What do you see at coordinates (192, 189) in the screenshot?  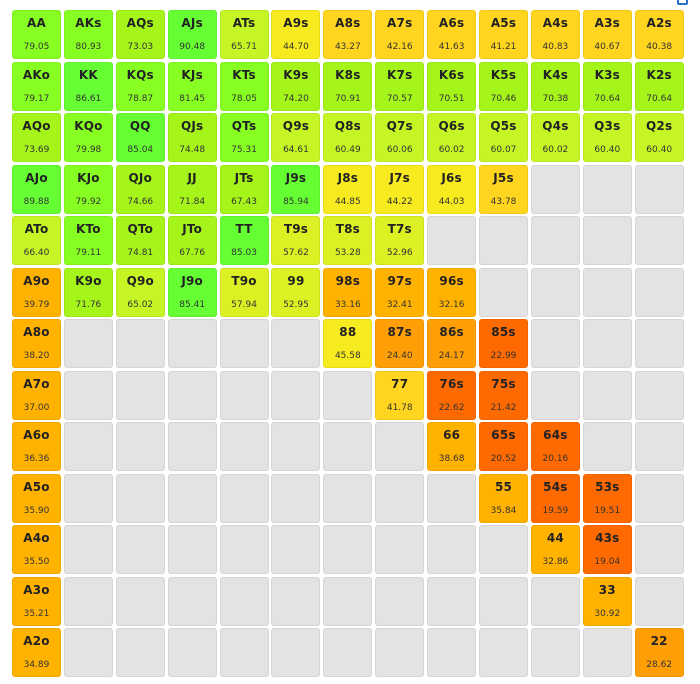 I see `hand-cell-jj: JJ 71.84` at bounding box center [192, 189].